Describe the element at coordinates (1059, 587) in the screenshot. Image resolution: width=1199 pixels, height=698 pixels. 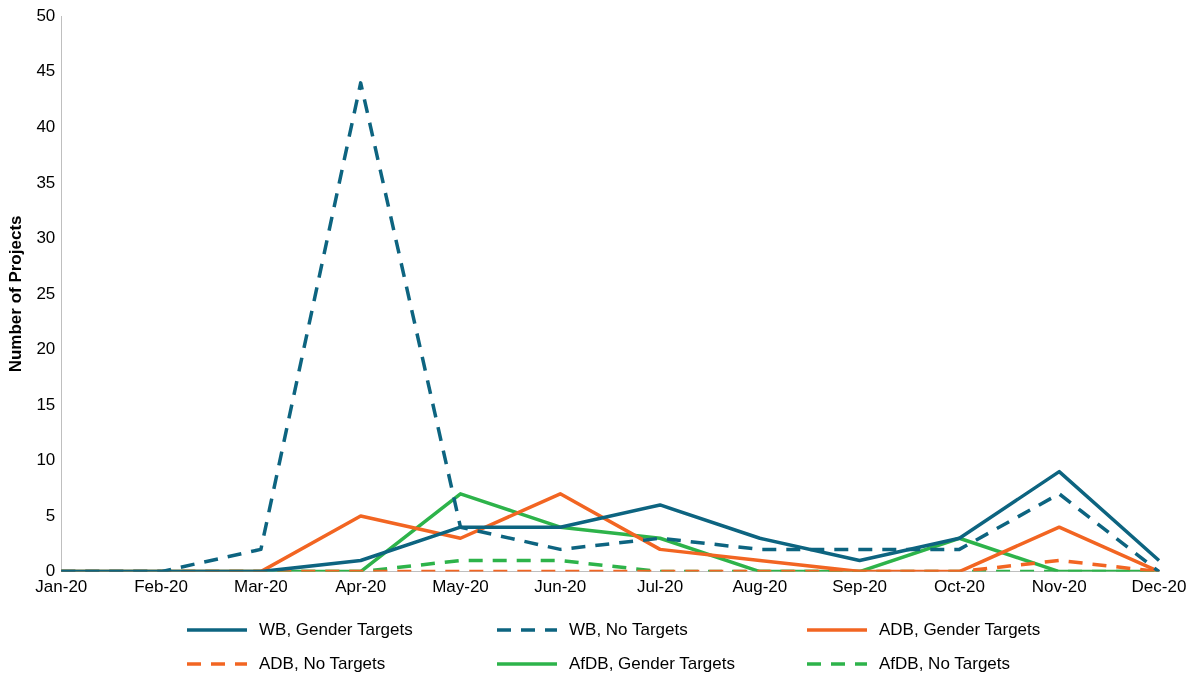
I see `x-tick-label: Nov-20` at that location.